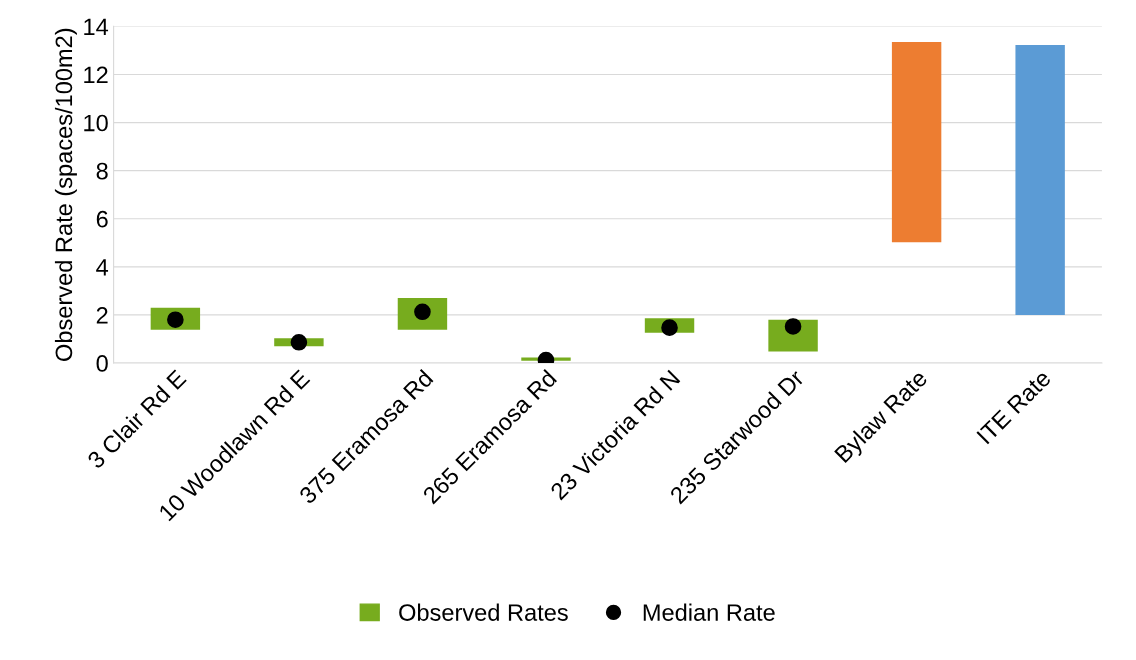  What do you see at coordinates (709, 612) in the screenshot?
I see `legend-label: Median Rate` at bounding box center [709, 612].